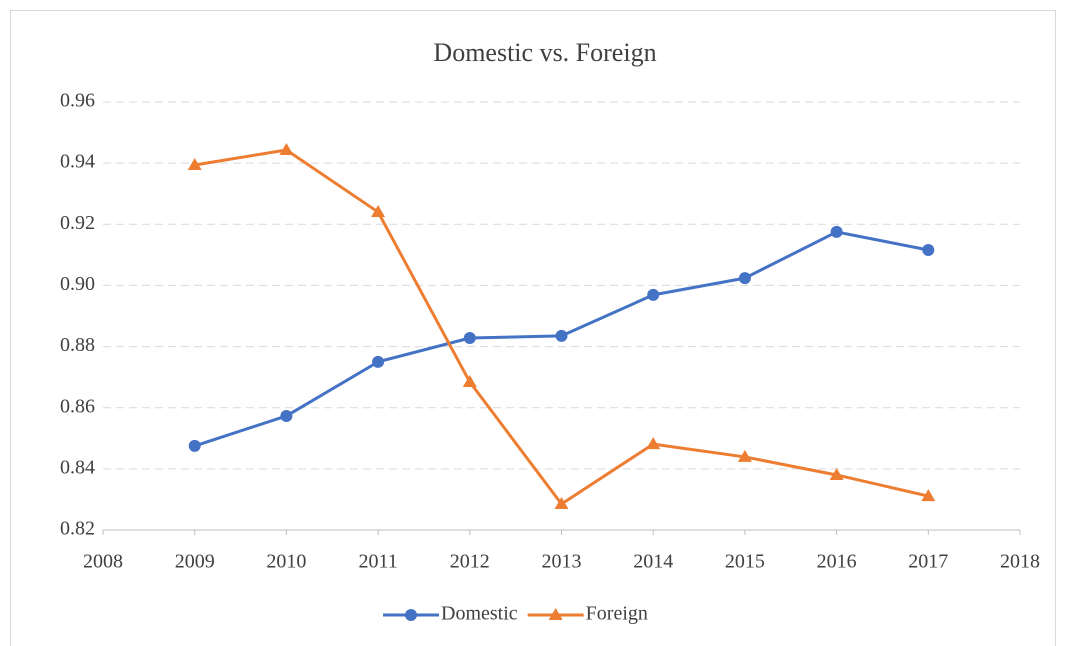 This screenshot has height=646, width=1066. What do you see at coordinates (77, 101) in the screenshot?
I see `y-tick-label: 0.96` at bounding box center [77, 101].